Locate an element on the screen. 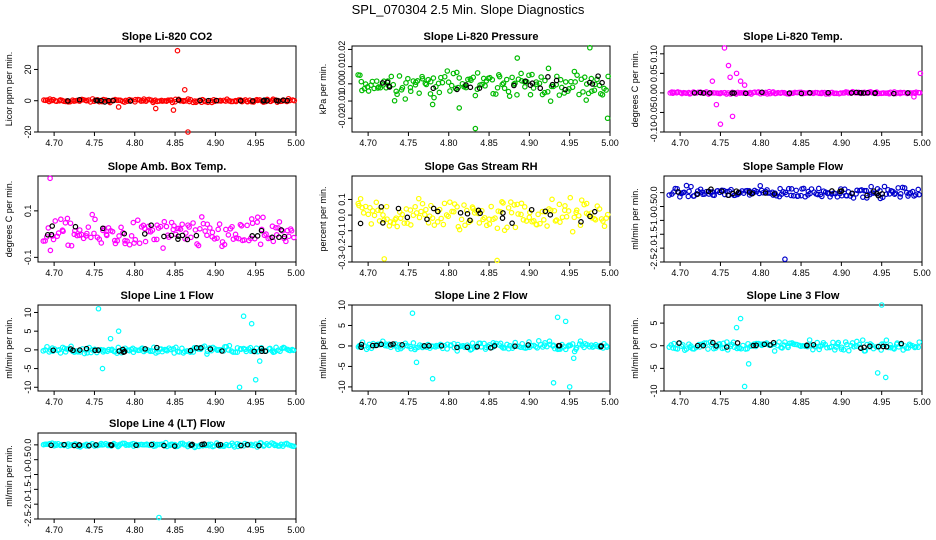 Image resolution: width=936 pixels, height=540 pixels. plot-frame is located at coordinates (167, 348).